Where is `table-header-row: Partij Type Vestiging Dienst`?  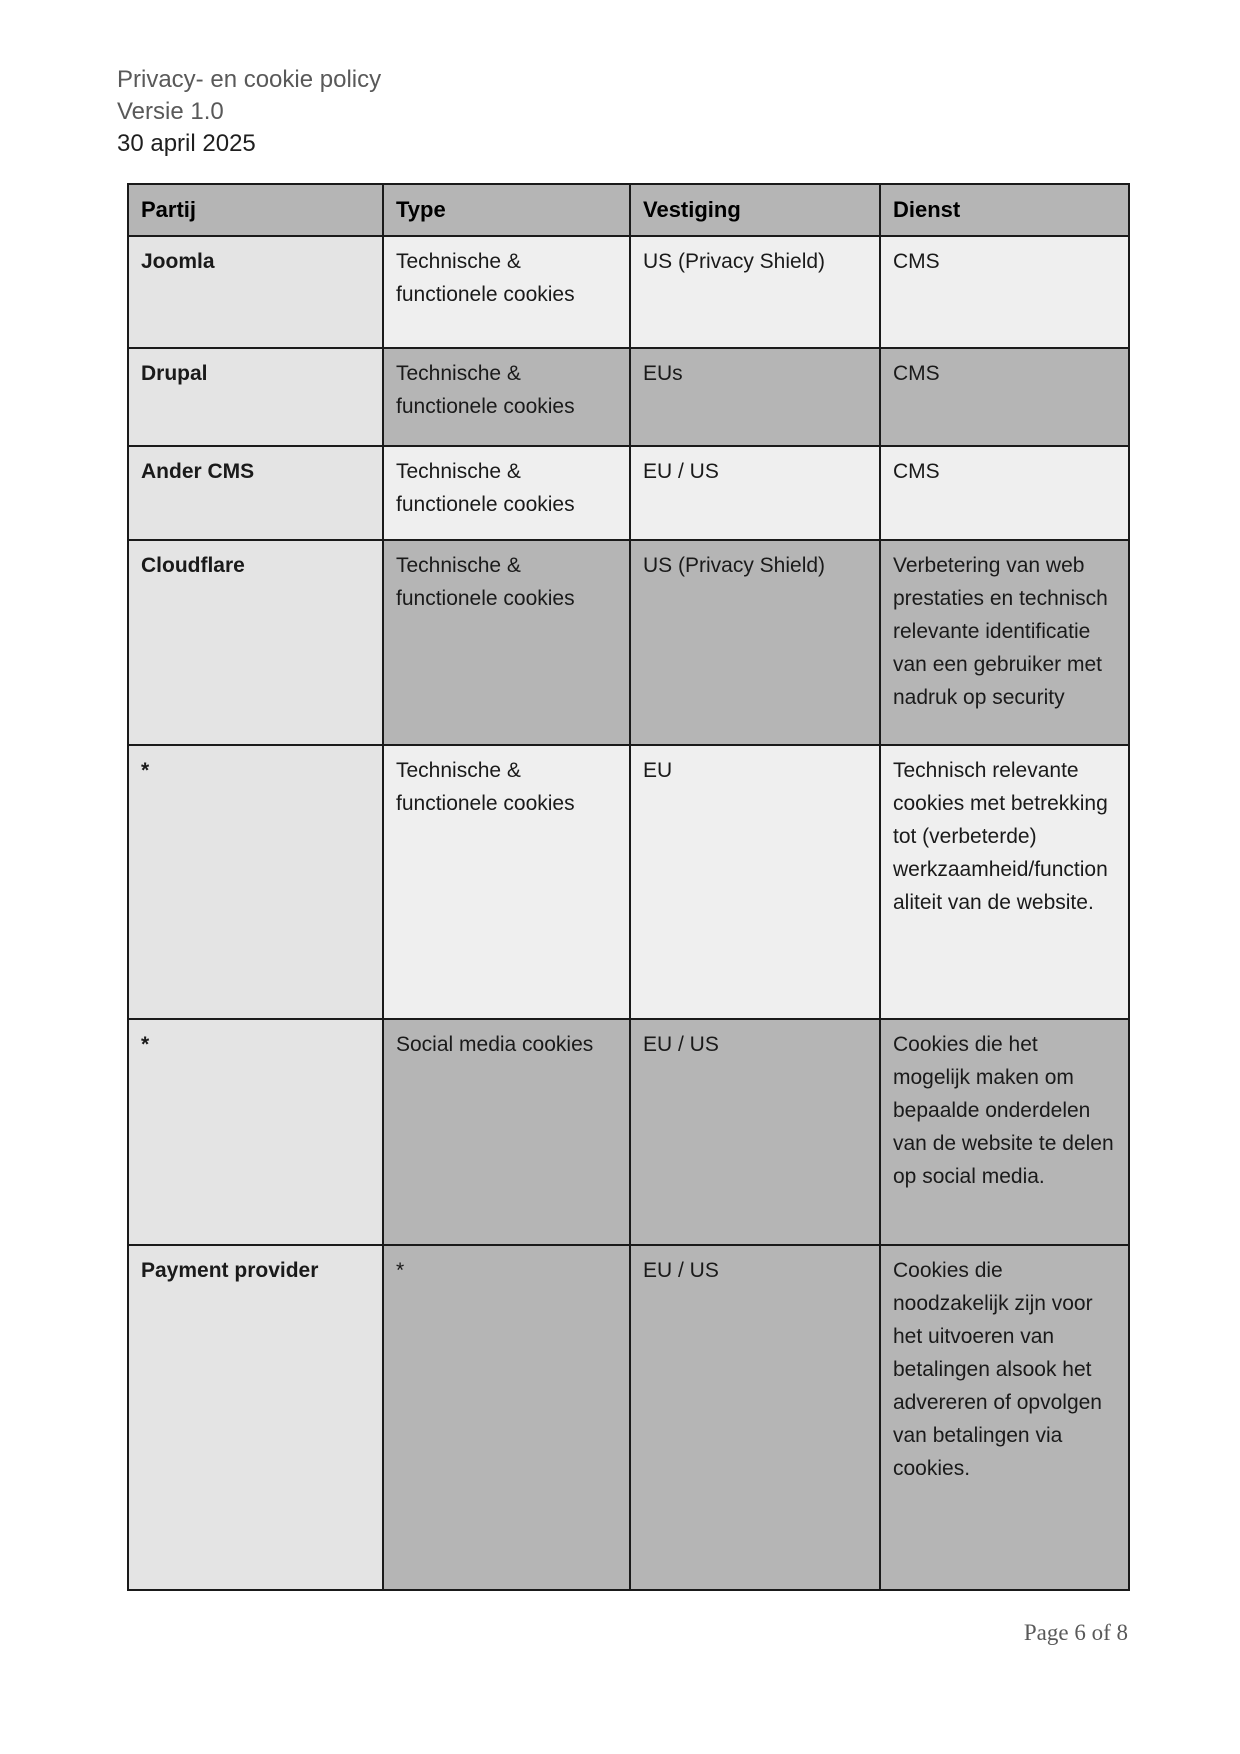 table-header-row: Partij Type Vestiging Dienst is located at coordinates (628, 210).